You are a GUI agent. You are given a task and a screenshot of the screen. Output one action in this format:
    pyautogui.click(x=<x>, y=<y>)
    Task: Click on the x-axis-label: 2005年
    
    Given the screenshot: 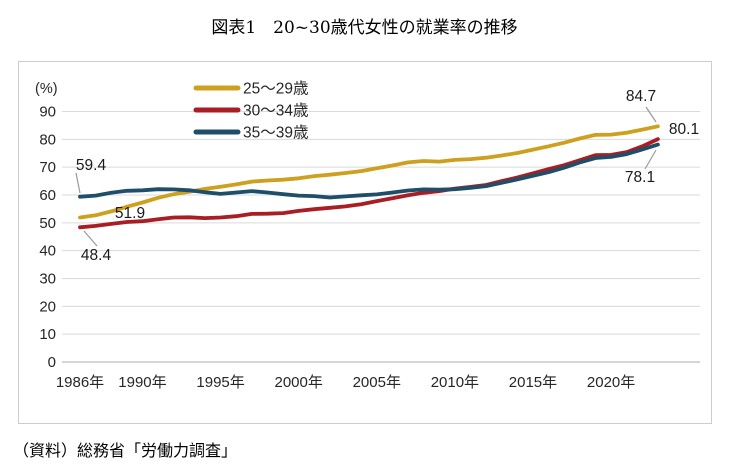 What is the action you would take?
    pyautogui.click(x=377, y=382)
    